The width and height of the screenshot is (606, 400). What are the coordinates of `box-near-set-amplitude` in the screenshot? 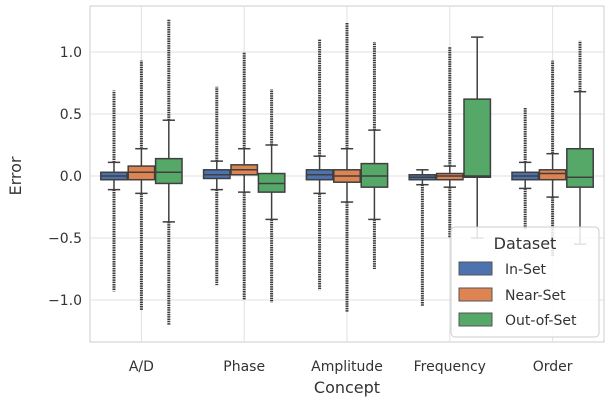 It's located at (347, 167).